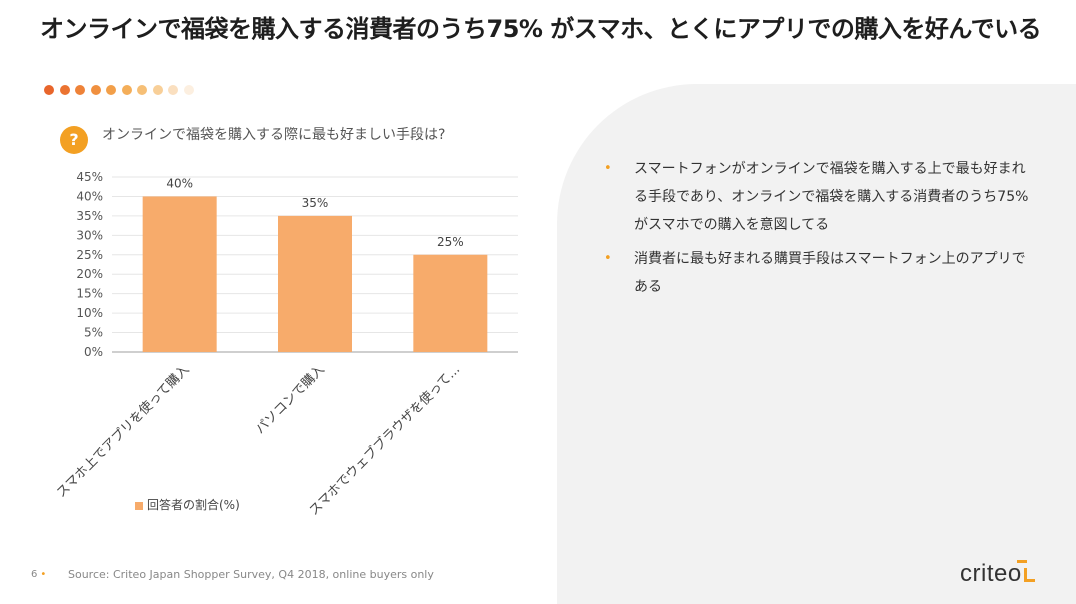  I want to click on criteo-logo: criteo, so click(997, 574).